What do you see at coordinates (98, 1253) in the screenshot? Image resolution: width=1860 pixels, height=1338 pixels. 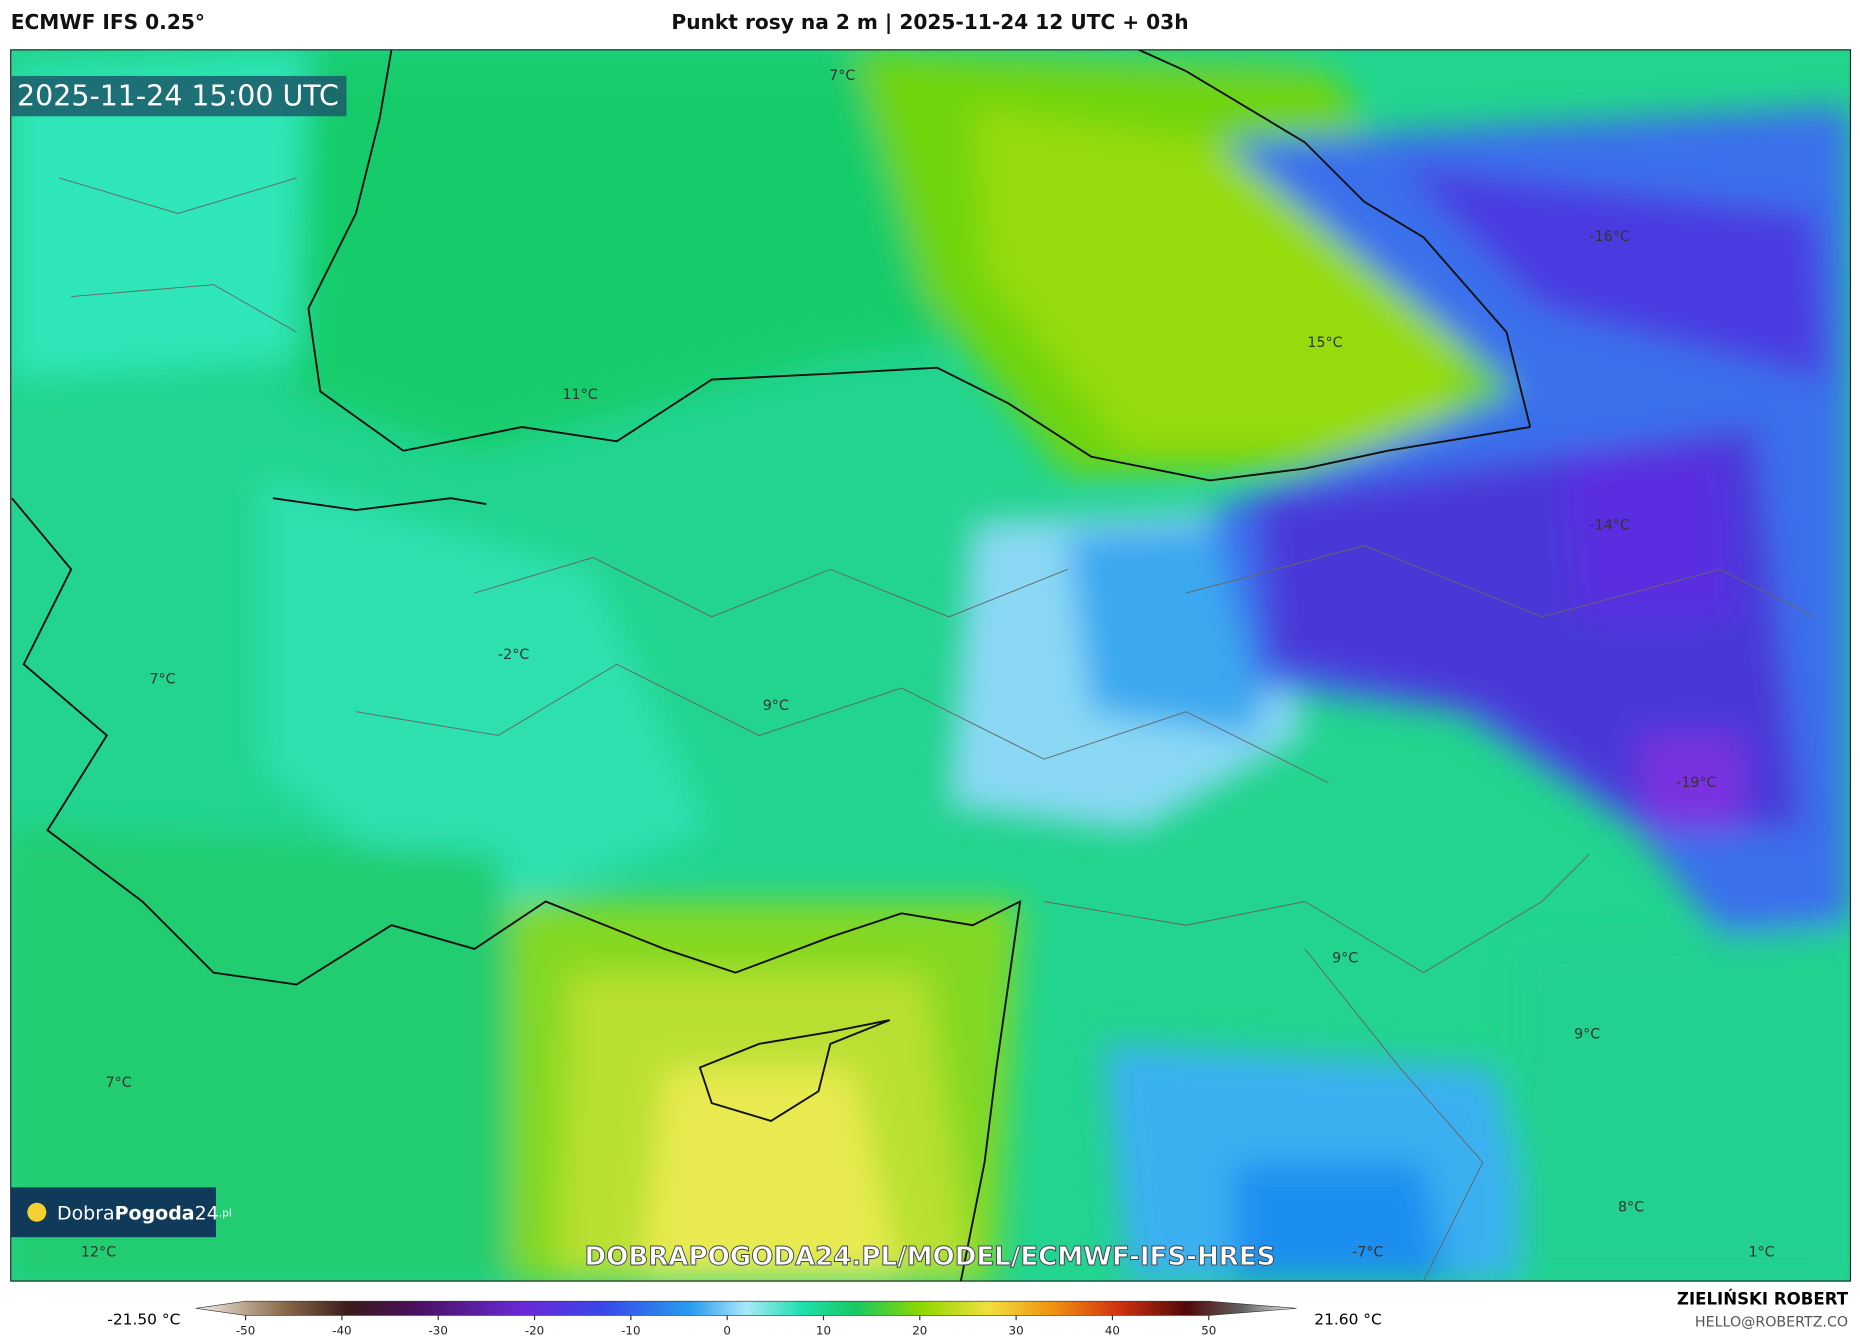 I see `isoline-label: 12°C` at bounding box center [98, 1253].